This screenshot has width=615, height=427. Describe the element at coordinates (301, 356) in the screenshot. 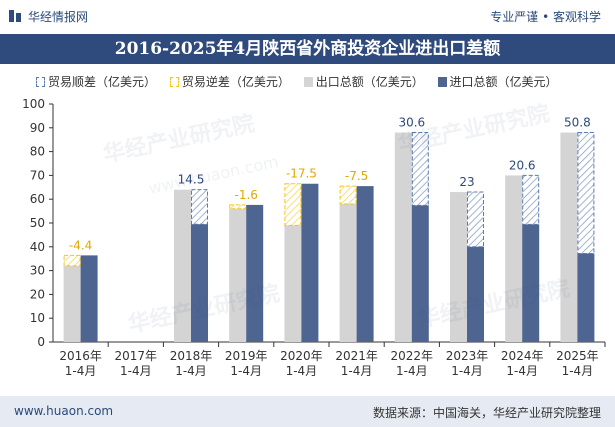

I see `x-tick-label: 2020年` at that location.